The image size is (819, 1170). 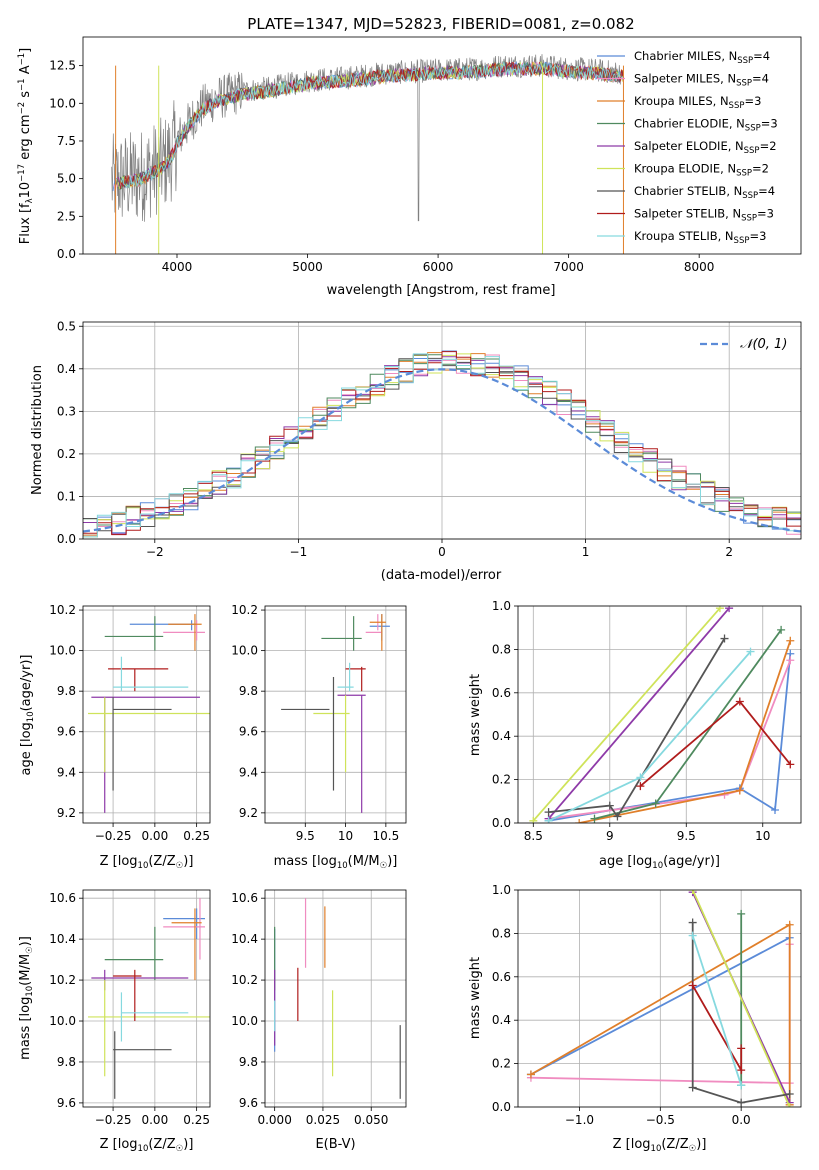 I want to click on x-tick-label: 4000, so click(x=177, y=267).